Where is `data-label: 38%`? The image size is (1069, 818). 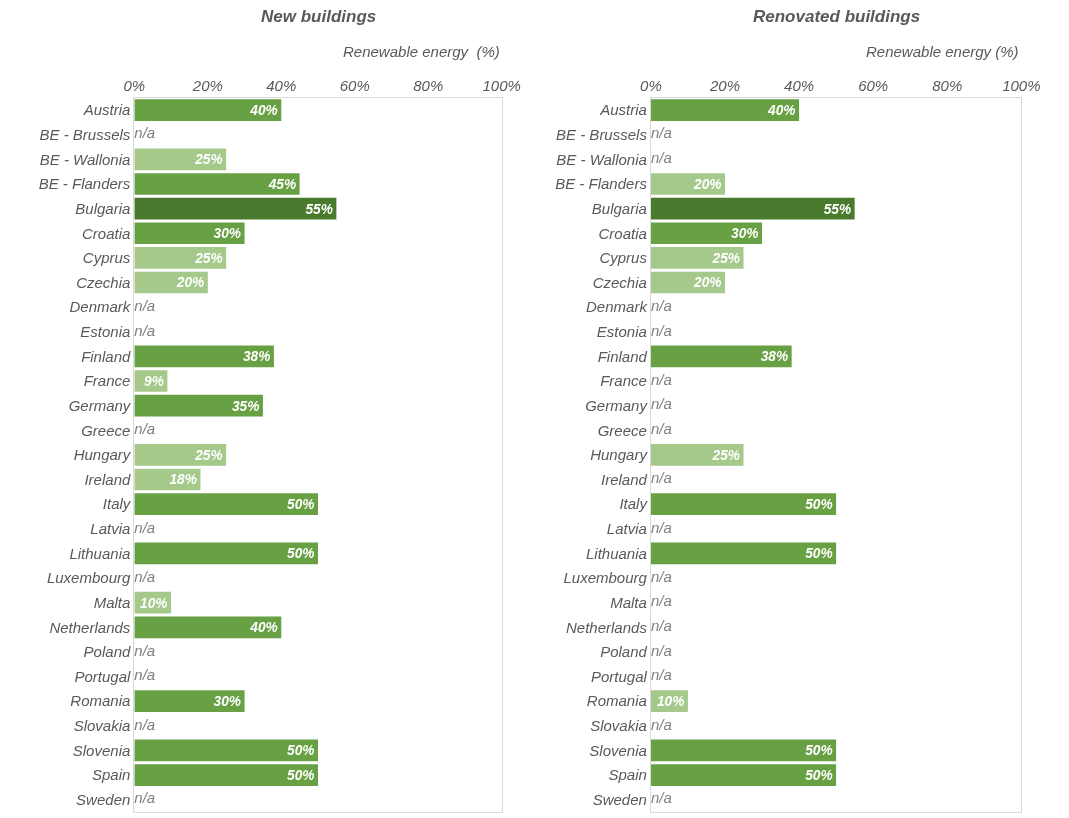 data-label: 38% is located at coordinates (256, 357).